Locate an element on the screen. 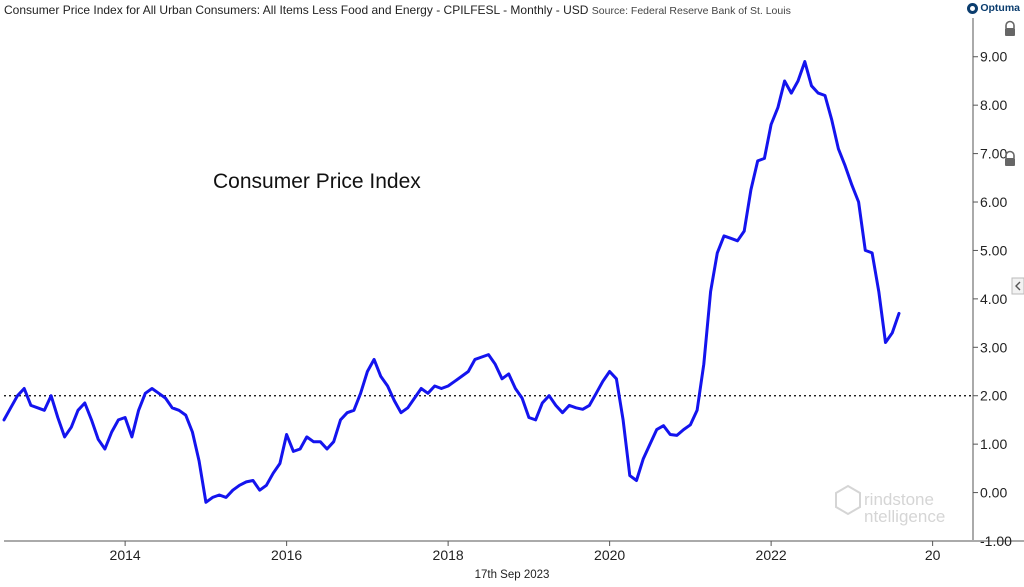 The height and width of the screenshot is (587, 1024). y-tick-label: 2.00 is located at coordinates (993, 396).